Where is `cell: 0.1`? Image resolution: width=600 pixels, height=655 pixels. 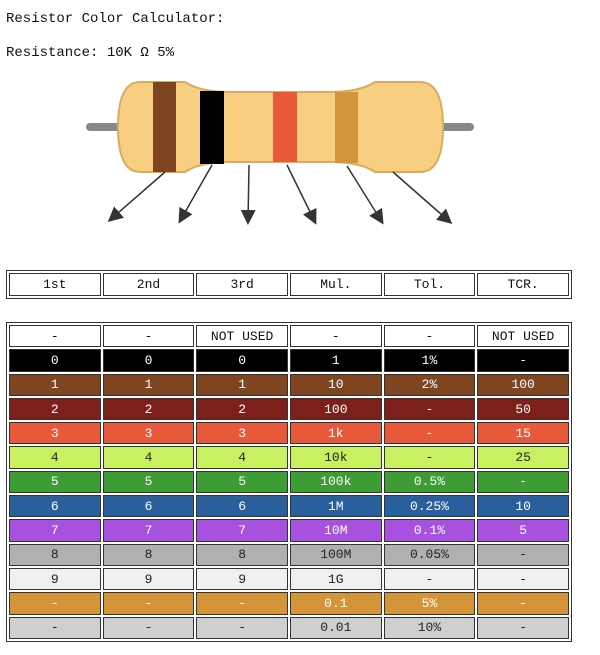 cell: 0.1 is located at coordinates (335, 603).